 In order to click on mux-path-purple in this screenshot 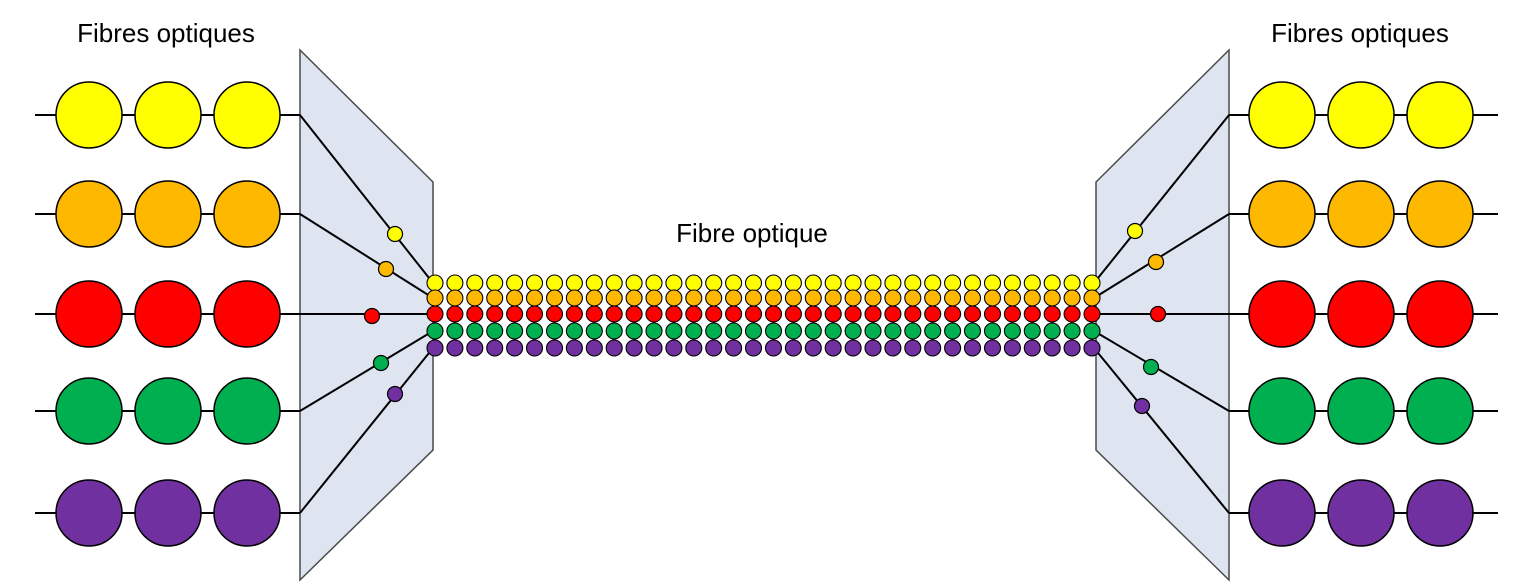, I will do `click(366, 430)`.